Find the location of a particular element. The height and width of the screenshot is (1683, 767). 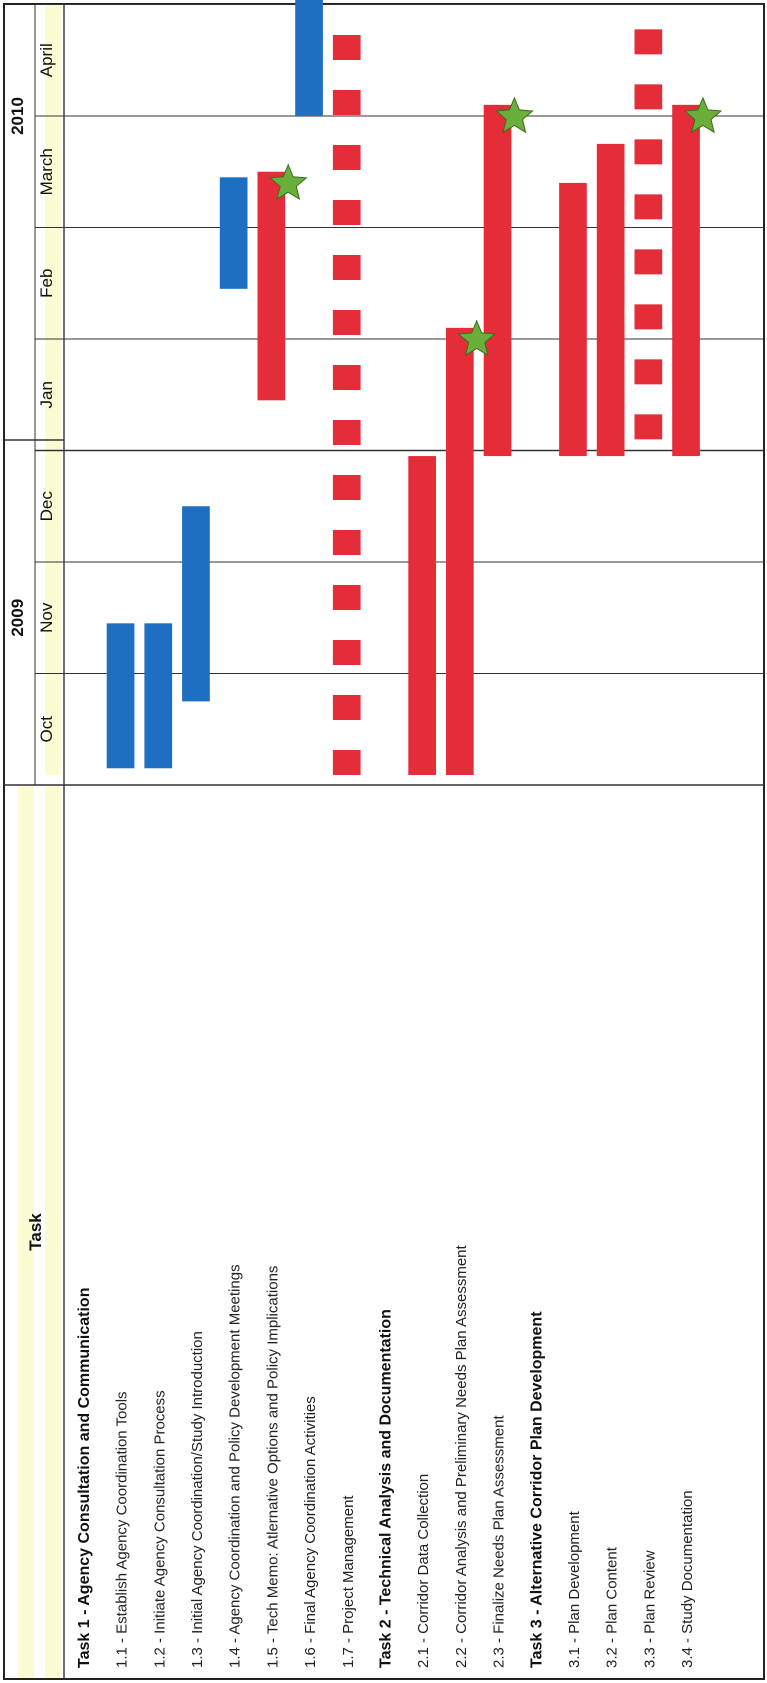

highlight-band-task is located at coordinates (26, 1231).